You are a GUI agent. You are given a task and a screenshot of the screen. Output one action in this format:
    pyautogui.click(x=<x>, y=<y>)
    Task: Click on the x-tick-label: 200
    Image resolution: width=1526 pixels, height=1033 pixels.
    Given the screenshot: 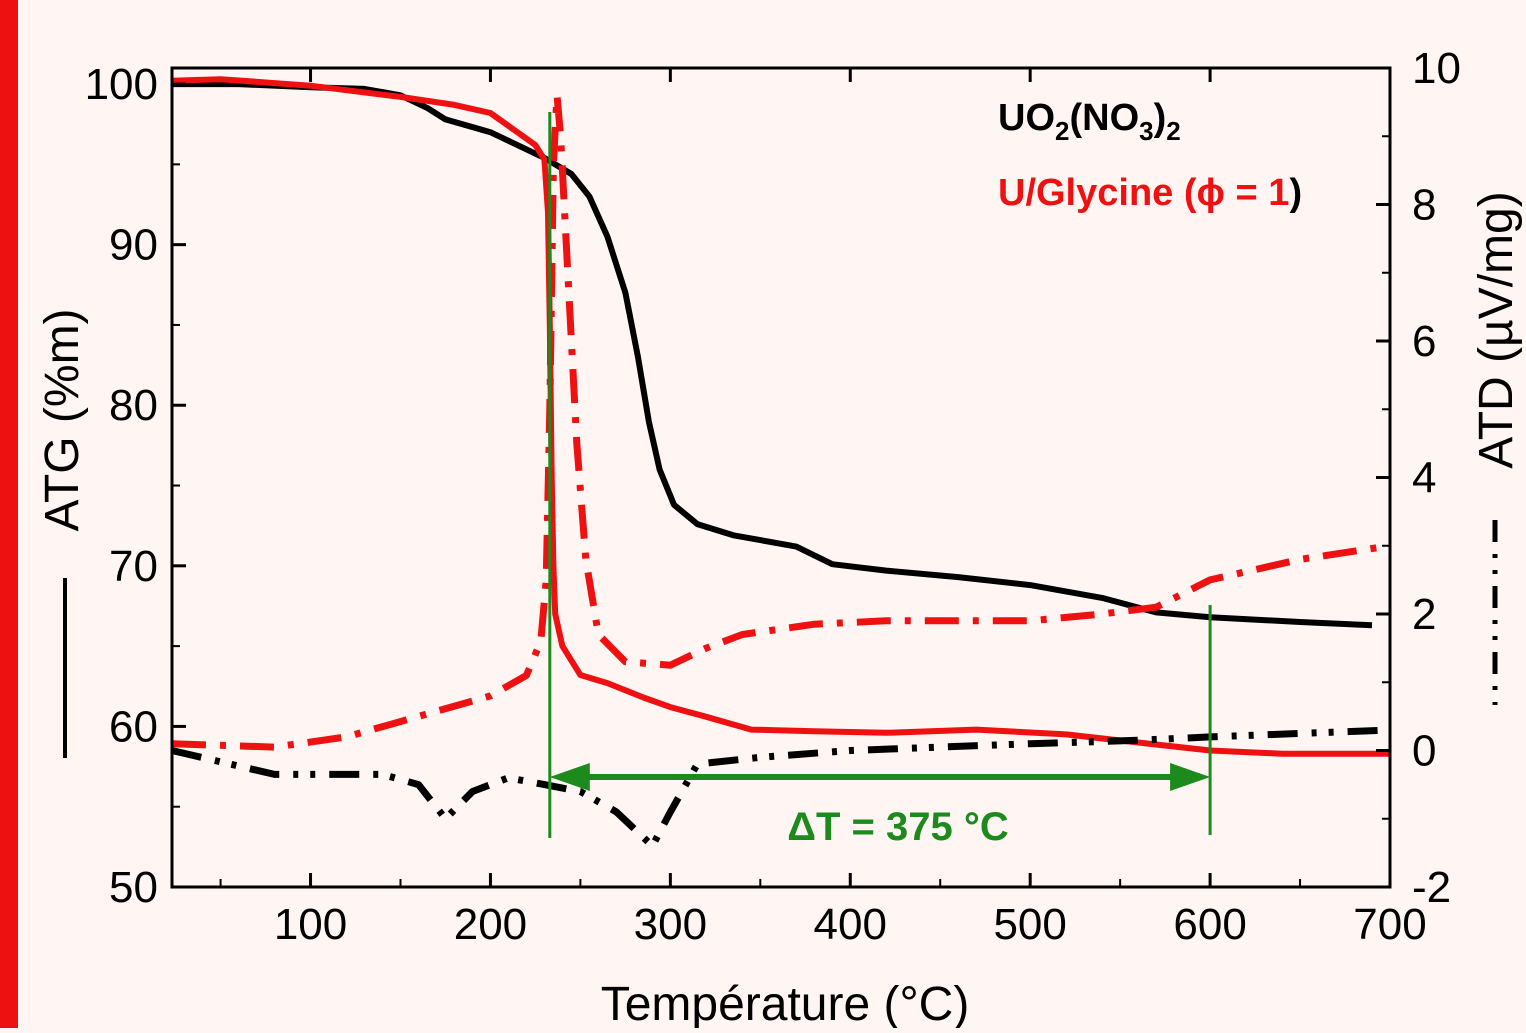 What is the action you would take?
    pyautogui.click(x=490, y=924)
    